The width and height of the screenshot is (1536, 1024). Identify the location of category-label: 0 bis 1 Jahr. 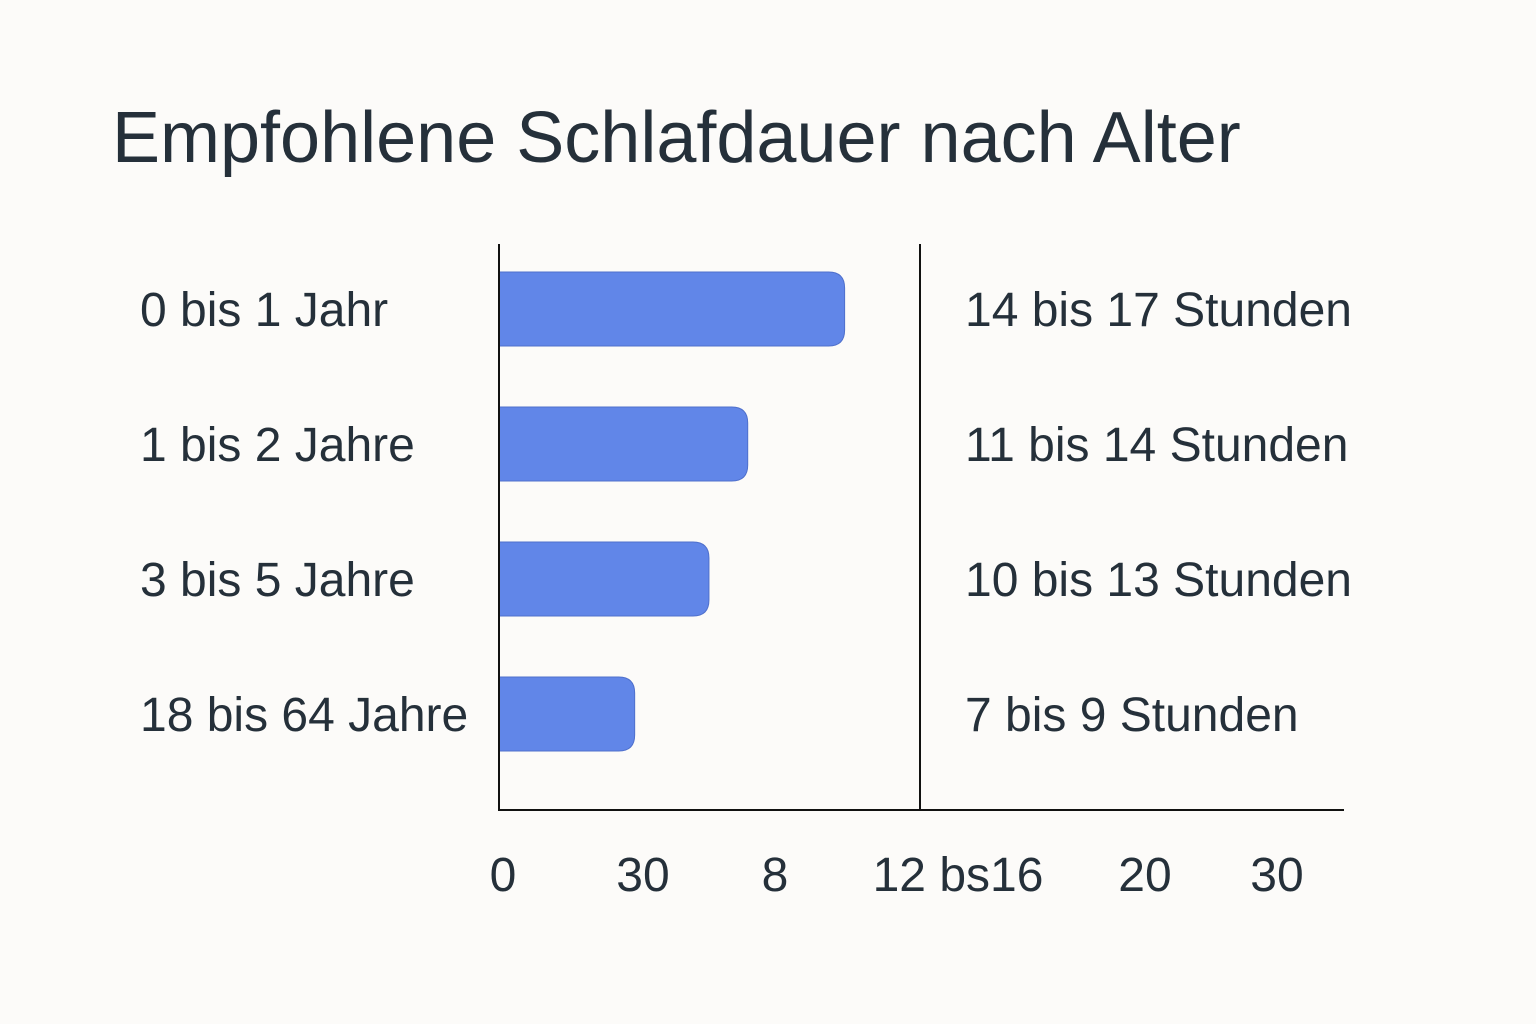
(264, 310).